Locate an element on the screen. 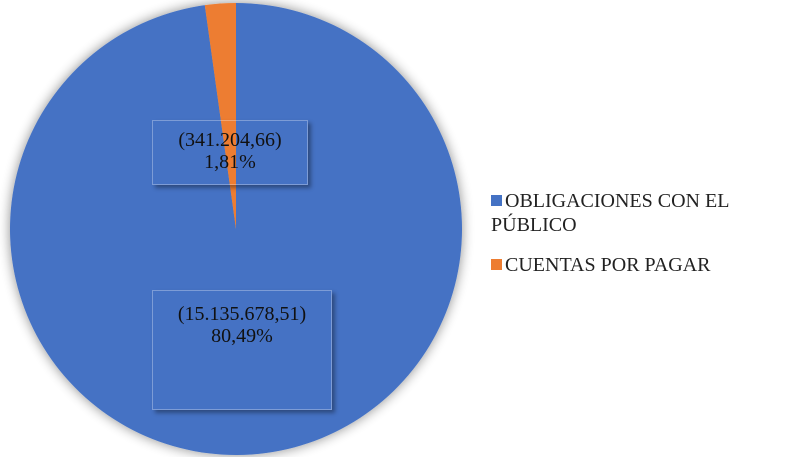 This screenshot has height=457, width=787. percent-text: 1,81% is located at coordinates (230, 162).